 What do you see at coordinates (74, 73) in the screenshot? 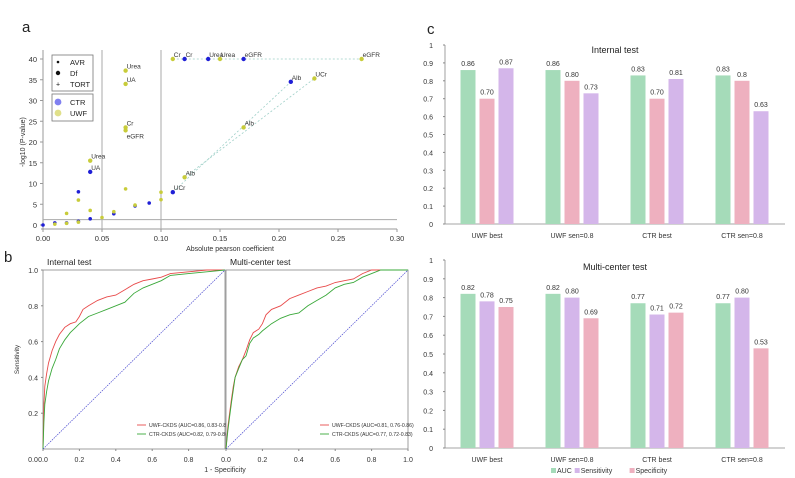
I see `legend-label: Df` at bounding box center [74, 73].